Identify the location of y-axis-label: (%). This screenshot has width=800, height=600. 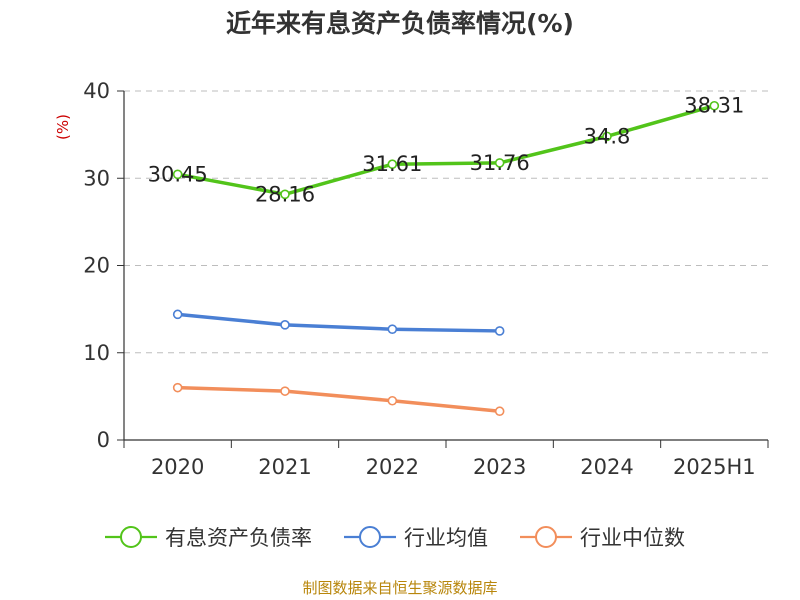
(63, 127).